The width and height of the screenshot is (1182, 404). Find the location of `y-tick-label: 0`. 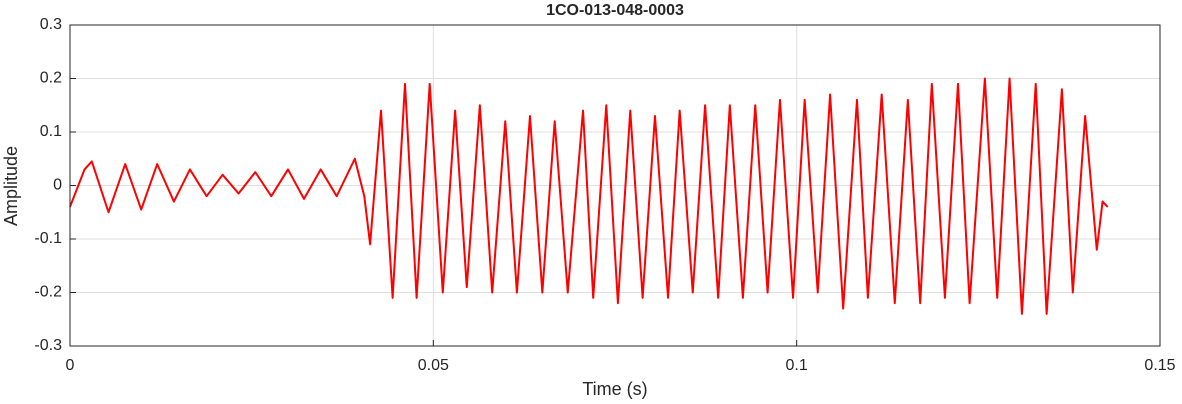

y-tick-label: 0 is located at coordinates (57, 185).